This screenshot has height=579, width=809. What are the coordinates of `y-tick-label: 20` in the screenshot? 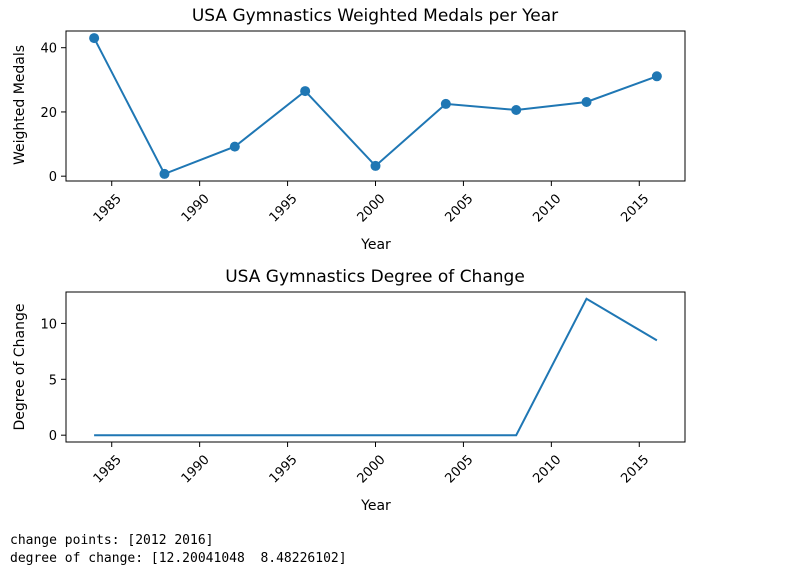 It's located at (48, 113).